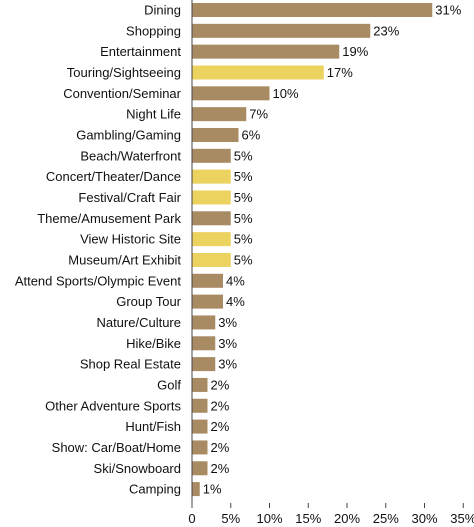 The image size is (474, 527). What do you see at coordinates (251, 134) in the screenshot?
I see `value-label-6: 6%` at bounding box center [251, 134].